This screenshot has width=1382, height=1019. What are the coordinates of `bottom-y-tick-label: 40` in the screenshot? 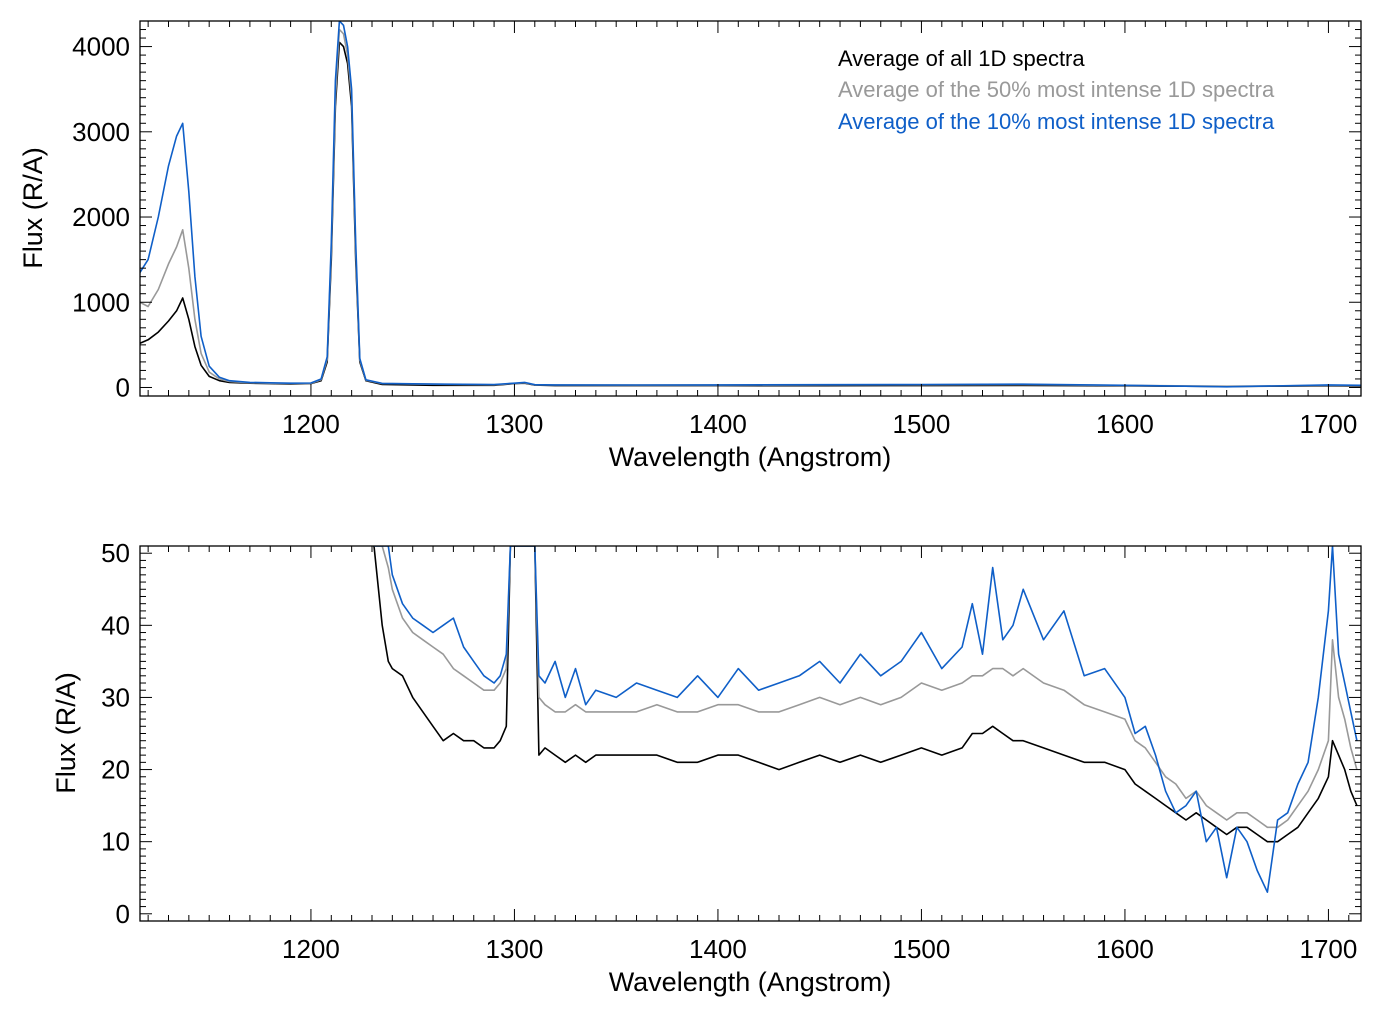 It's located at (115, 625).